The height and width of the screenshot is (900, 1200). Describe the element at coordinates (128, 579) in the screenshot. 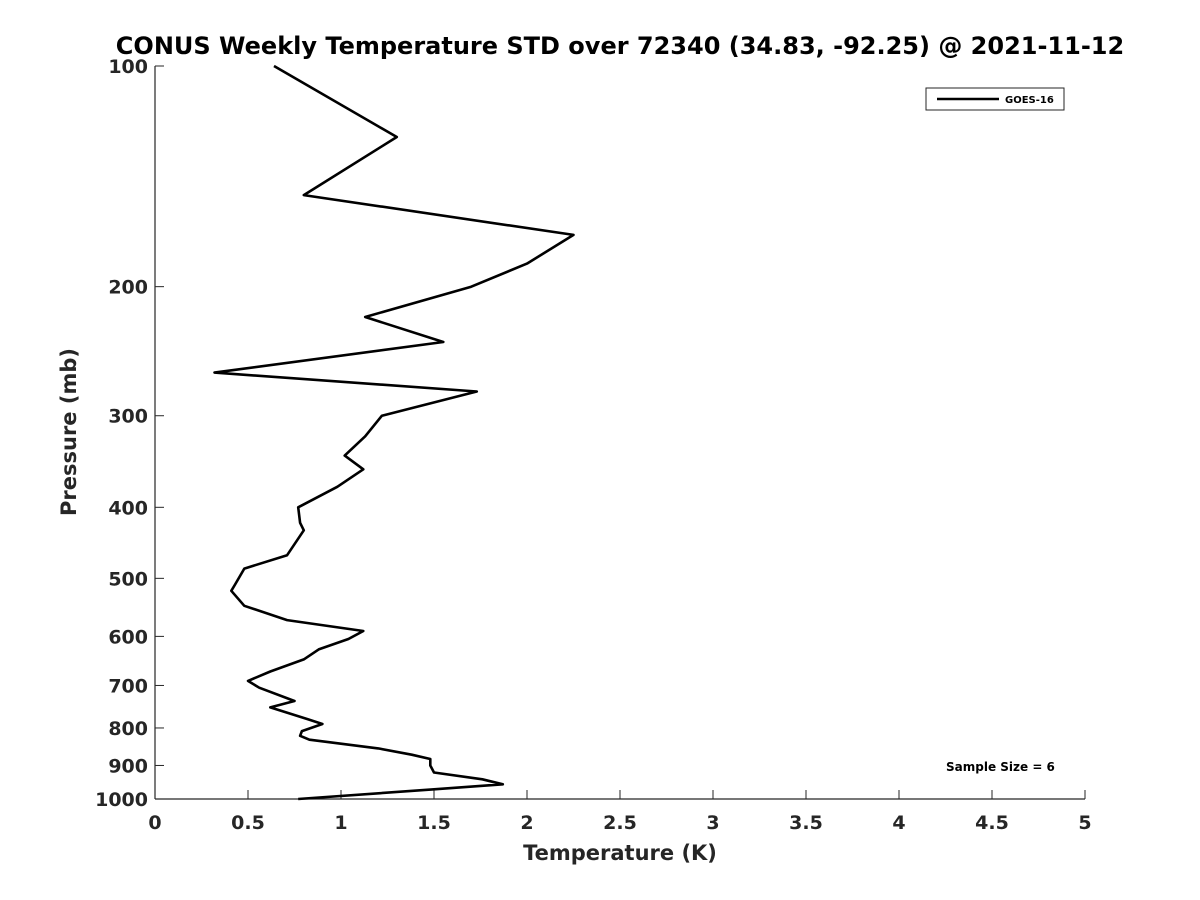

I see `y-tick-label: 500` at that location.